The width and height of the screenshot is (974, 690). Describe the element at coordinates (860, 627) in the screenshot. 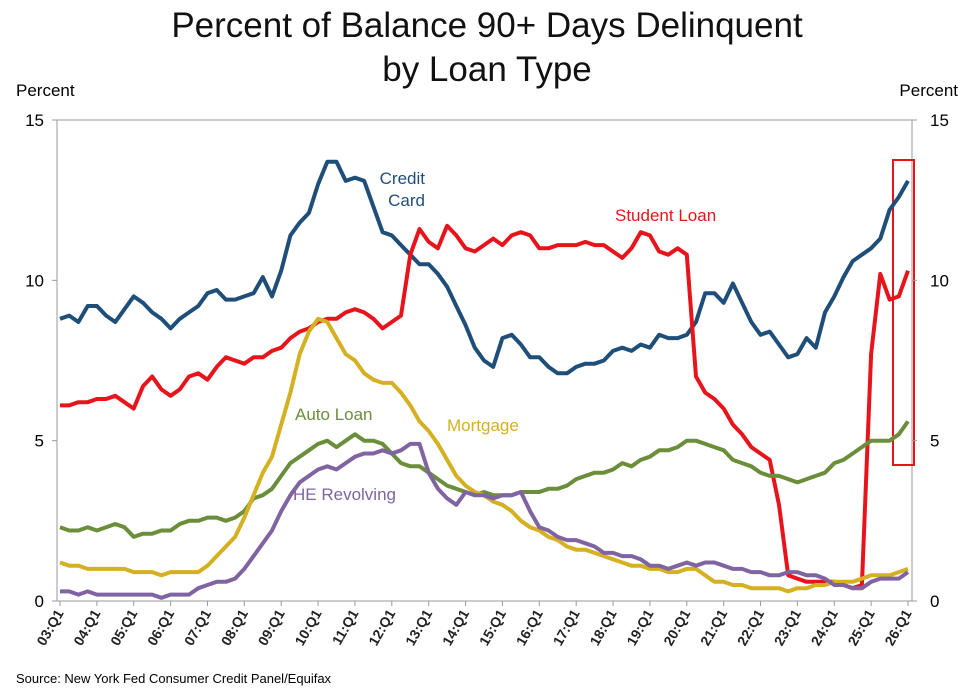

I see `x-tick-label: 25:Q1` at that location.